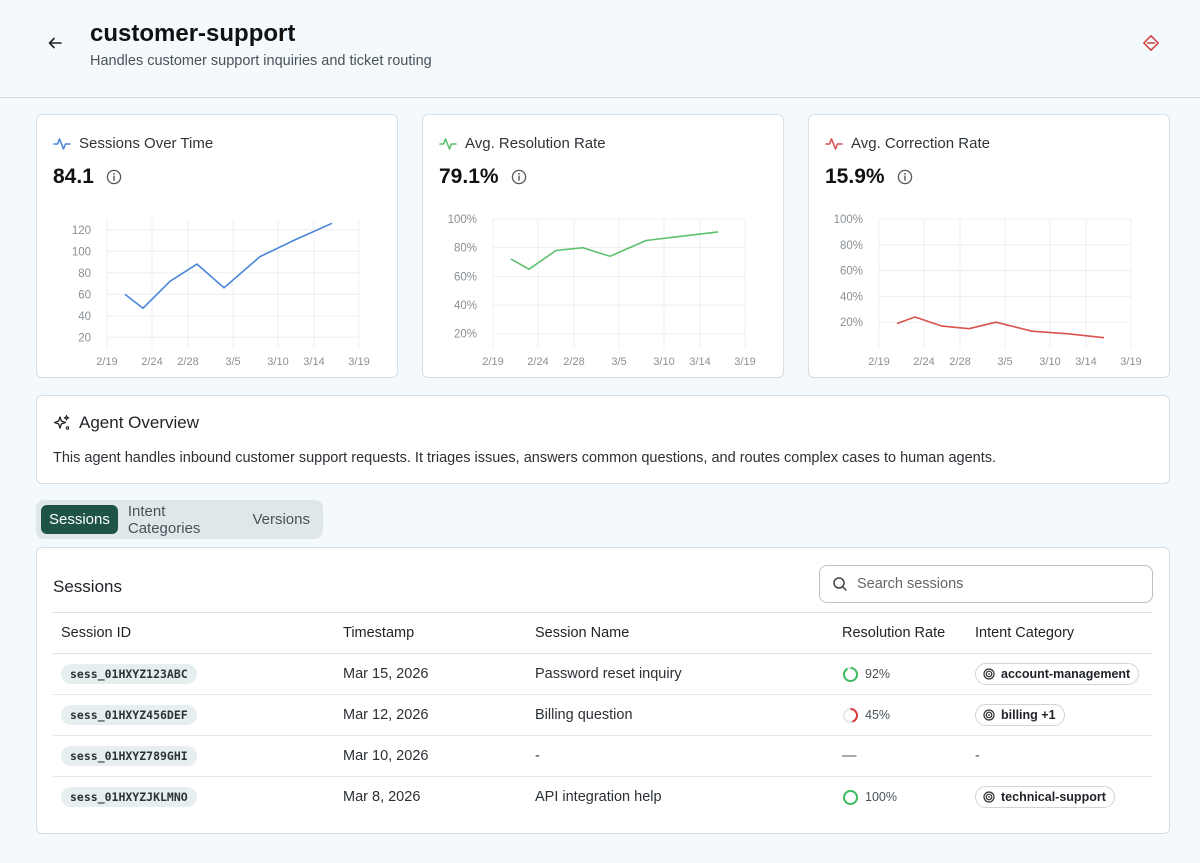  I want to click on sparkles-icon, so click(61, 422).